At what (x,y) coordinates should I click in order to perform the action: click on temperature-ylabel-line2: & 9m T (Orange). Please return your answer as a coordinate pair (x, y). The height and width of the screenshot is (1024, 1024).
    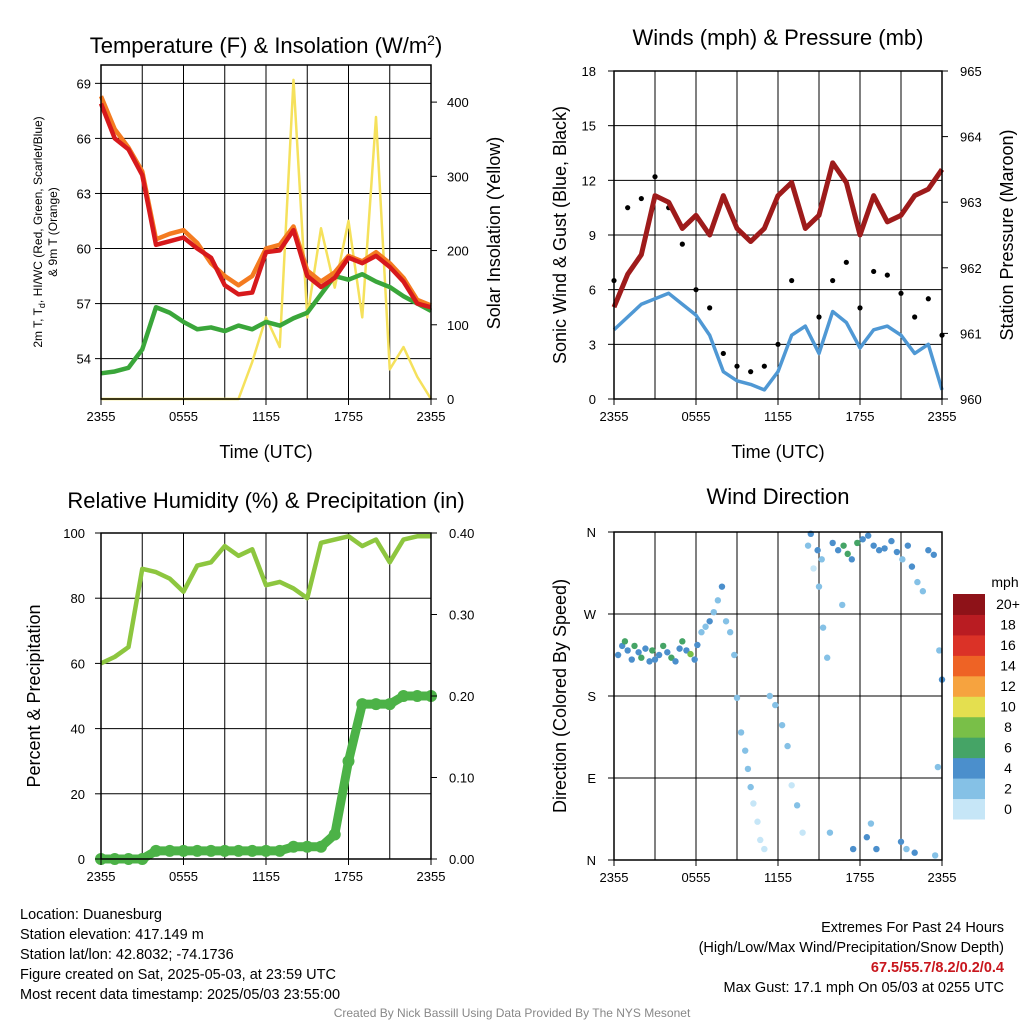
    Looking at the image, I should click on (53, 232).